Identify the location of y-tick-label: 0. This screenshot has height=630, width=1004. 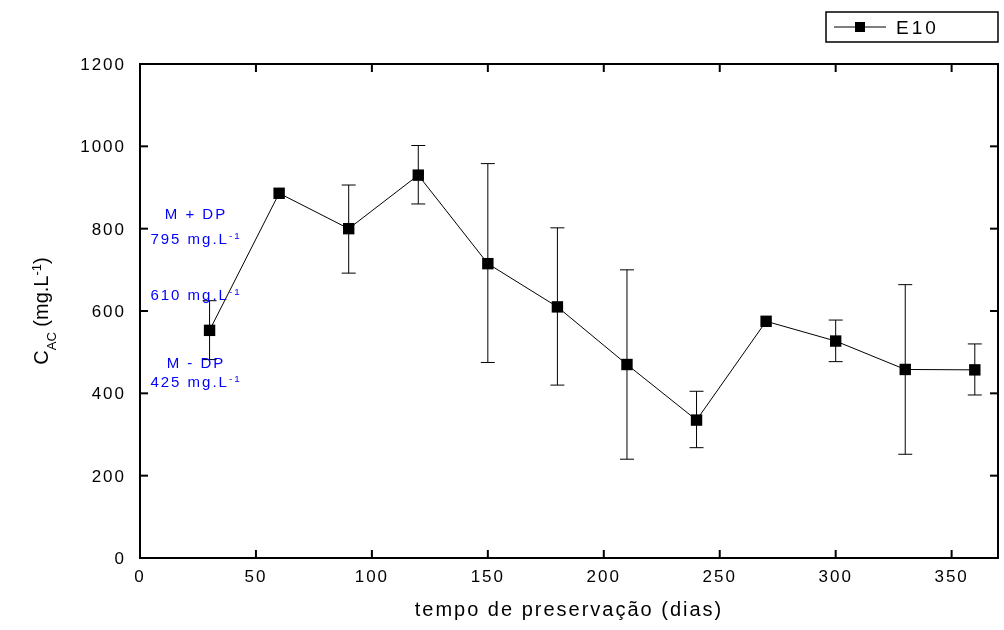
(120, 558).